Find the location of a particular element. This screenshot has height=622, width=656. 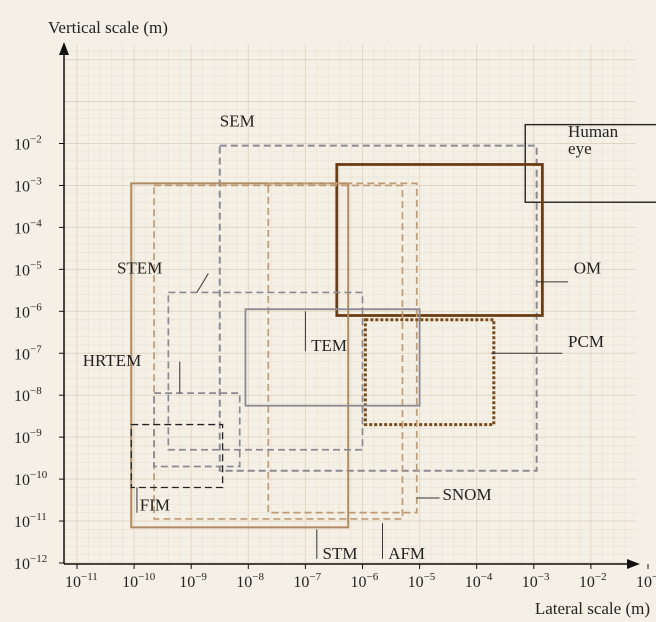

x-axis-arrow is located at coordinates (633, 564).